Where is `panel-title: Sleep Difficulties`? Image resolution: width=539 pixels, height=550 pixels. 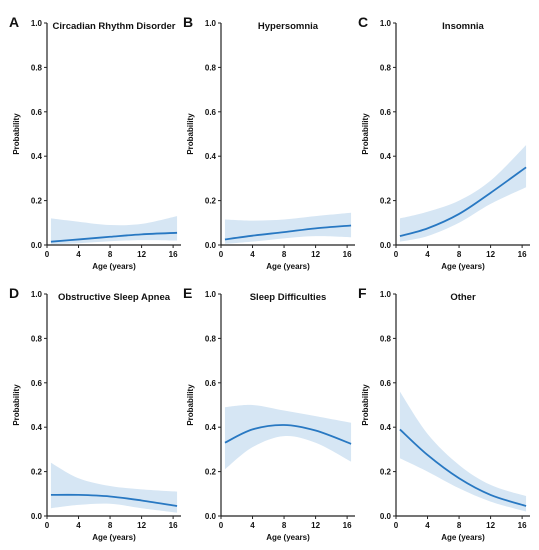
panel-title: Sleep Difficulties is located at coordinates (288, 297).